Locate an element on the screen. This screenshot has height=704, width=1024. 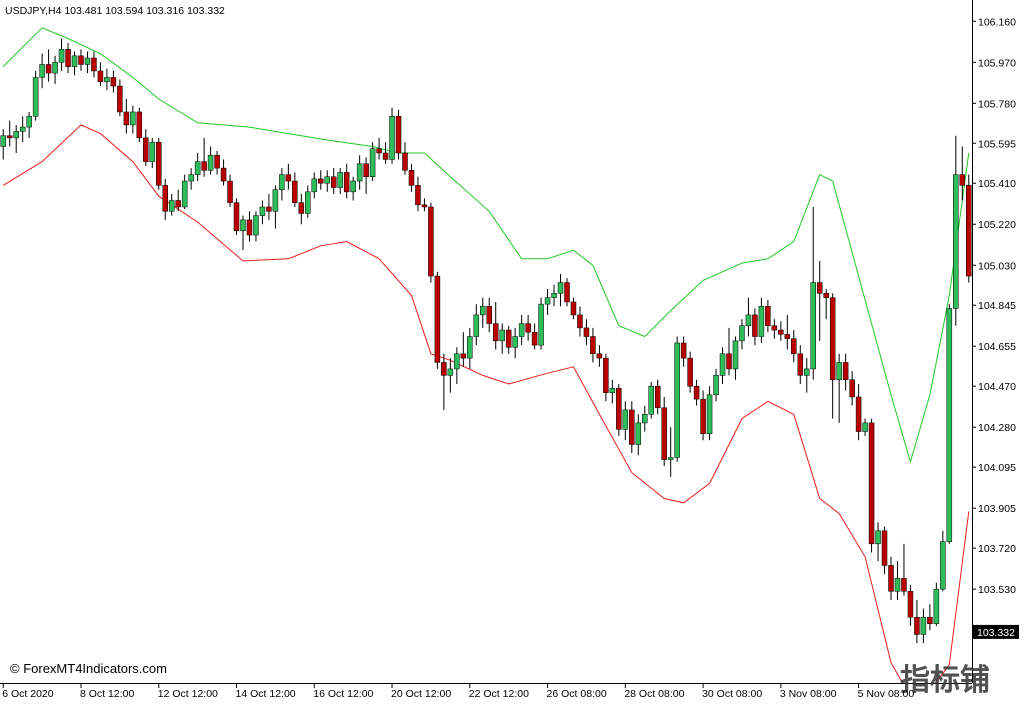
current-price-label: 103.332 is located at coordinates (996, 633).